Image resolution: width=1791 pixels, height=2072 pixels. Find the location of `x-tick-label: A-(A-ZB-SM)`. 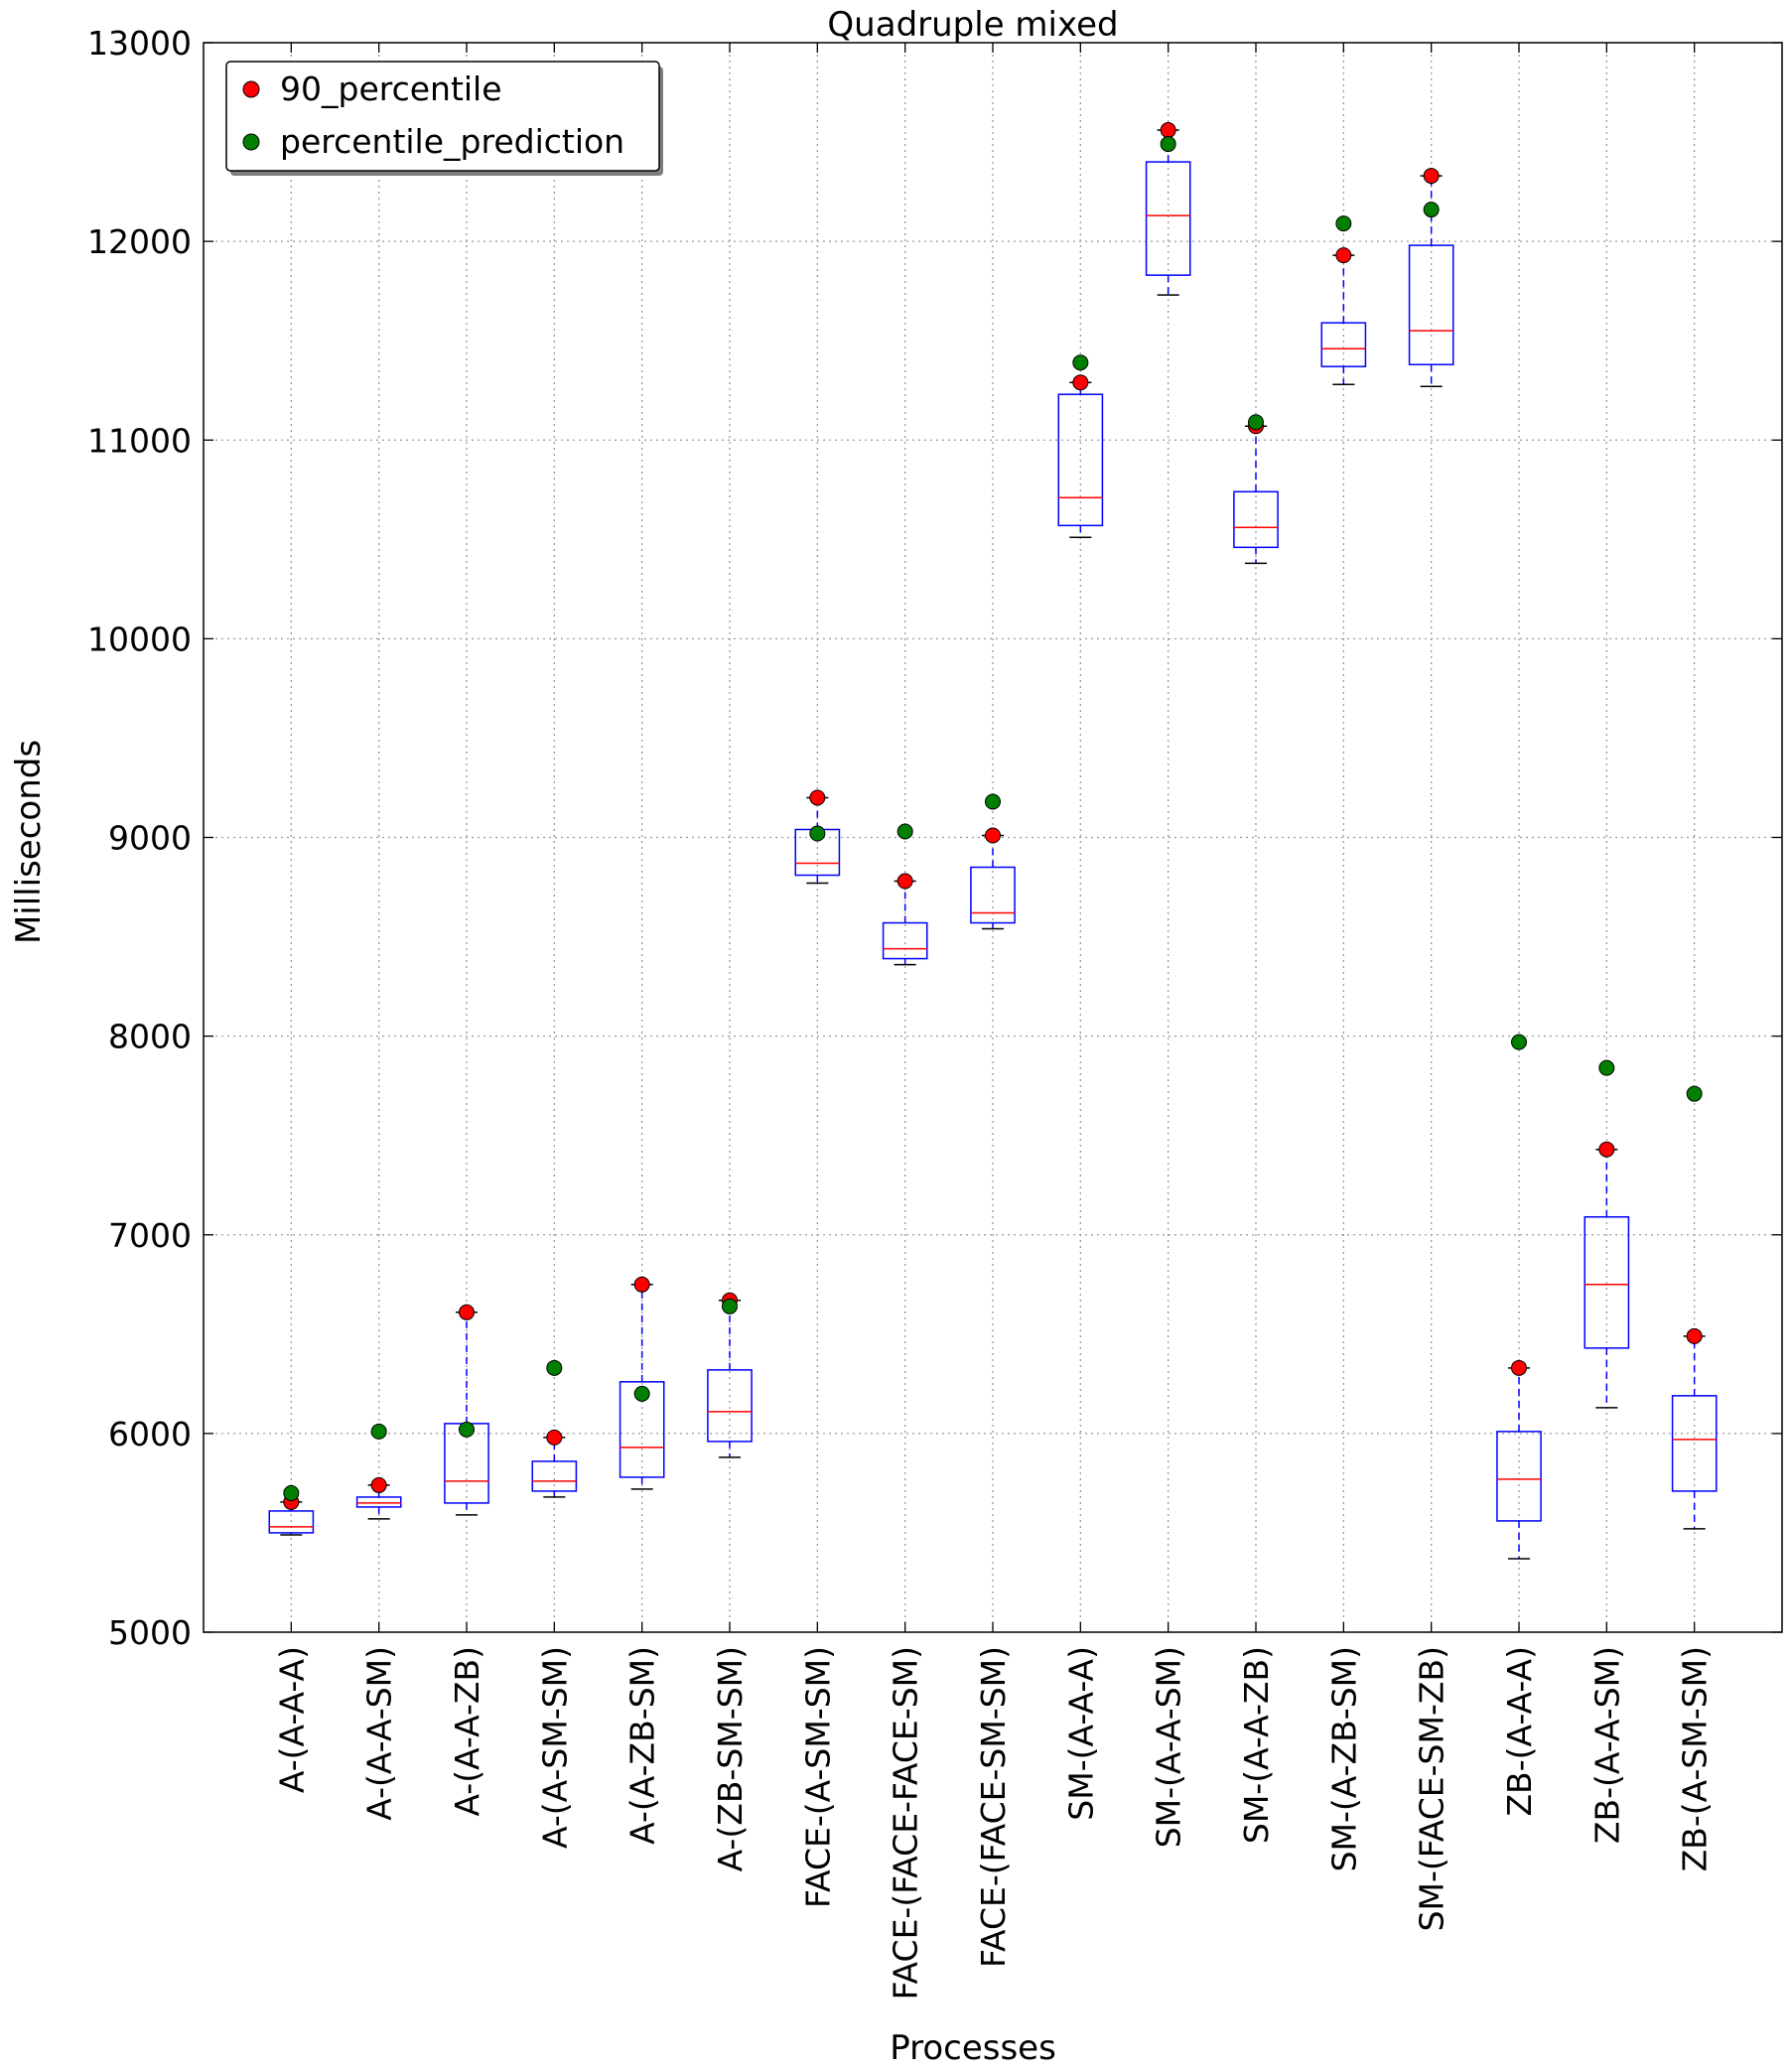

x-tick-label: A-(A-ZB-SM) is located at coordinates (642, 1745).